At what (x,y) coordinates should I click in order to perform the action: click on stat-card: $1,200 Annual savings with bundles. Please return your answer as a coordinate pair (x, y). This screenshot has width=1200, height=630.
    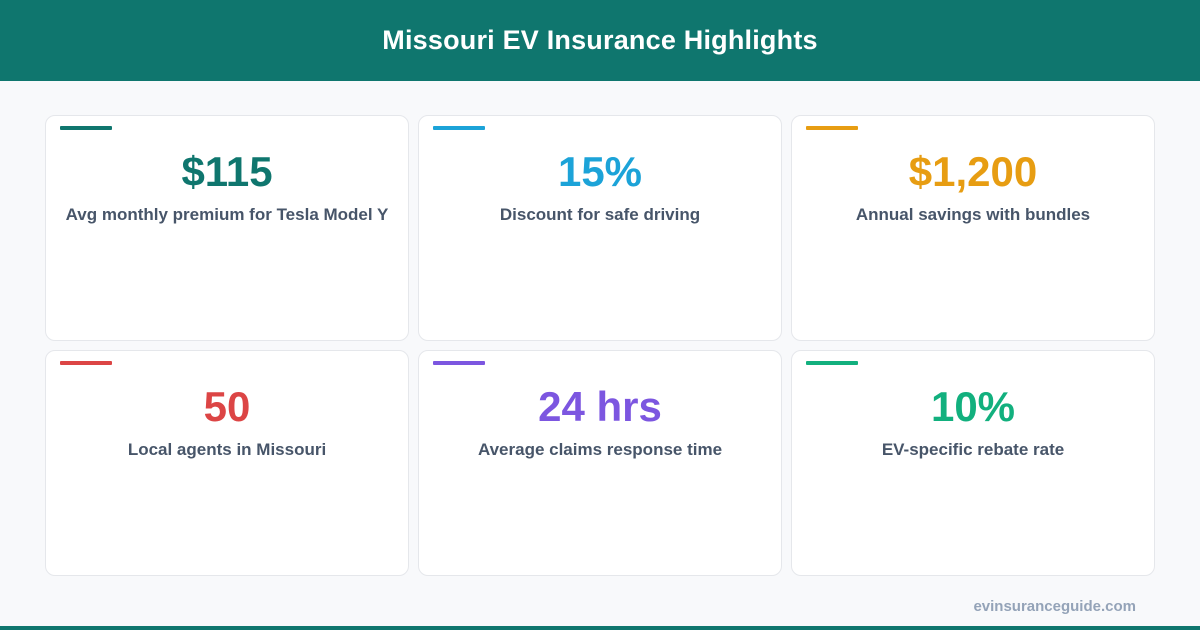
    Looking at the image, I should click on (973, 228).